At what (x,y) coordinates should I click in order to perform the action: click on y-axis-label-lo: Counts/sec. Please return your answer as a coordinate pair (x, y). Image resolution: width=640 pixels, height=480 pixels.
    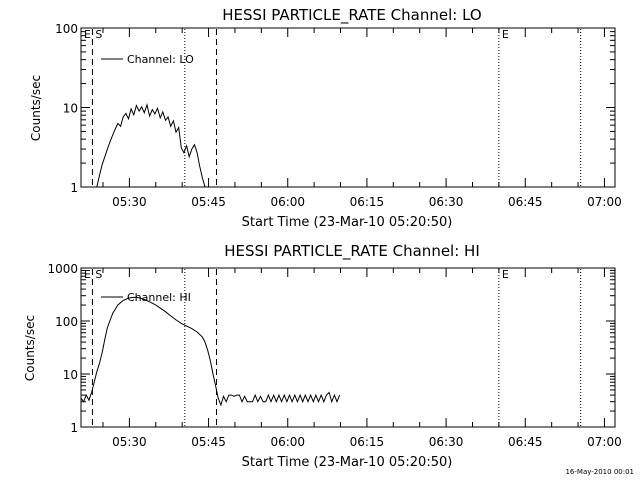
    Looking at the image, I should click on (36, 108).